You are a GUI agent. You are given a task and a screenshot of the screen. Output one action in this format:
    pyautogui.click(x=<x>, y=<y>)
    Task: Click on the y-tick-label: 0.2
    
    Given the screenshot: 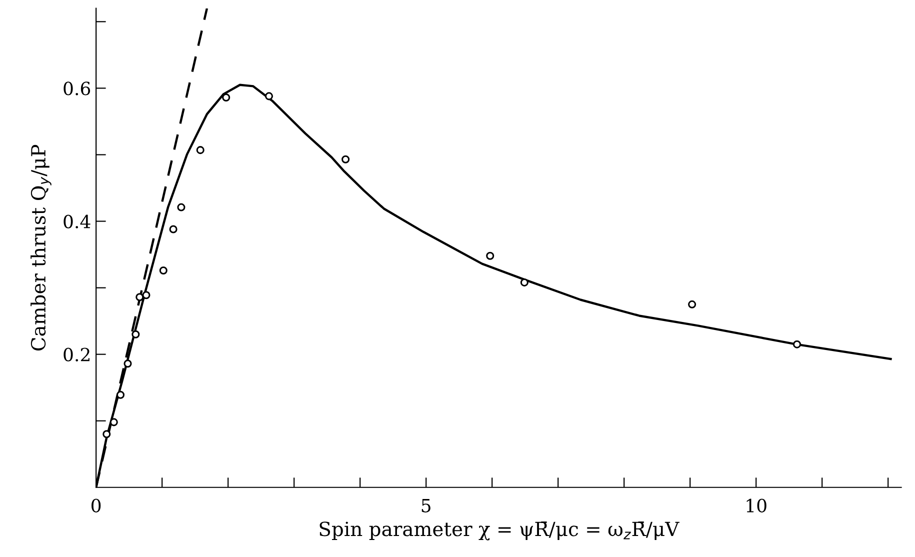 What is the action you would take?
    pyautogui.click(x=77, y=355)
    